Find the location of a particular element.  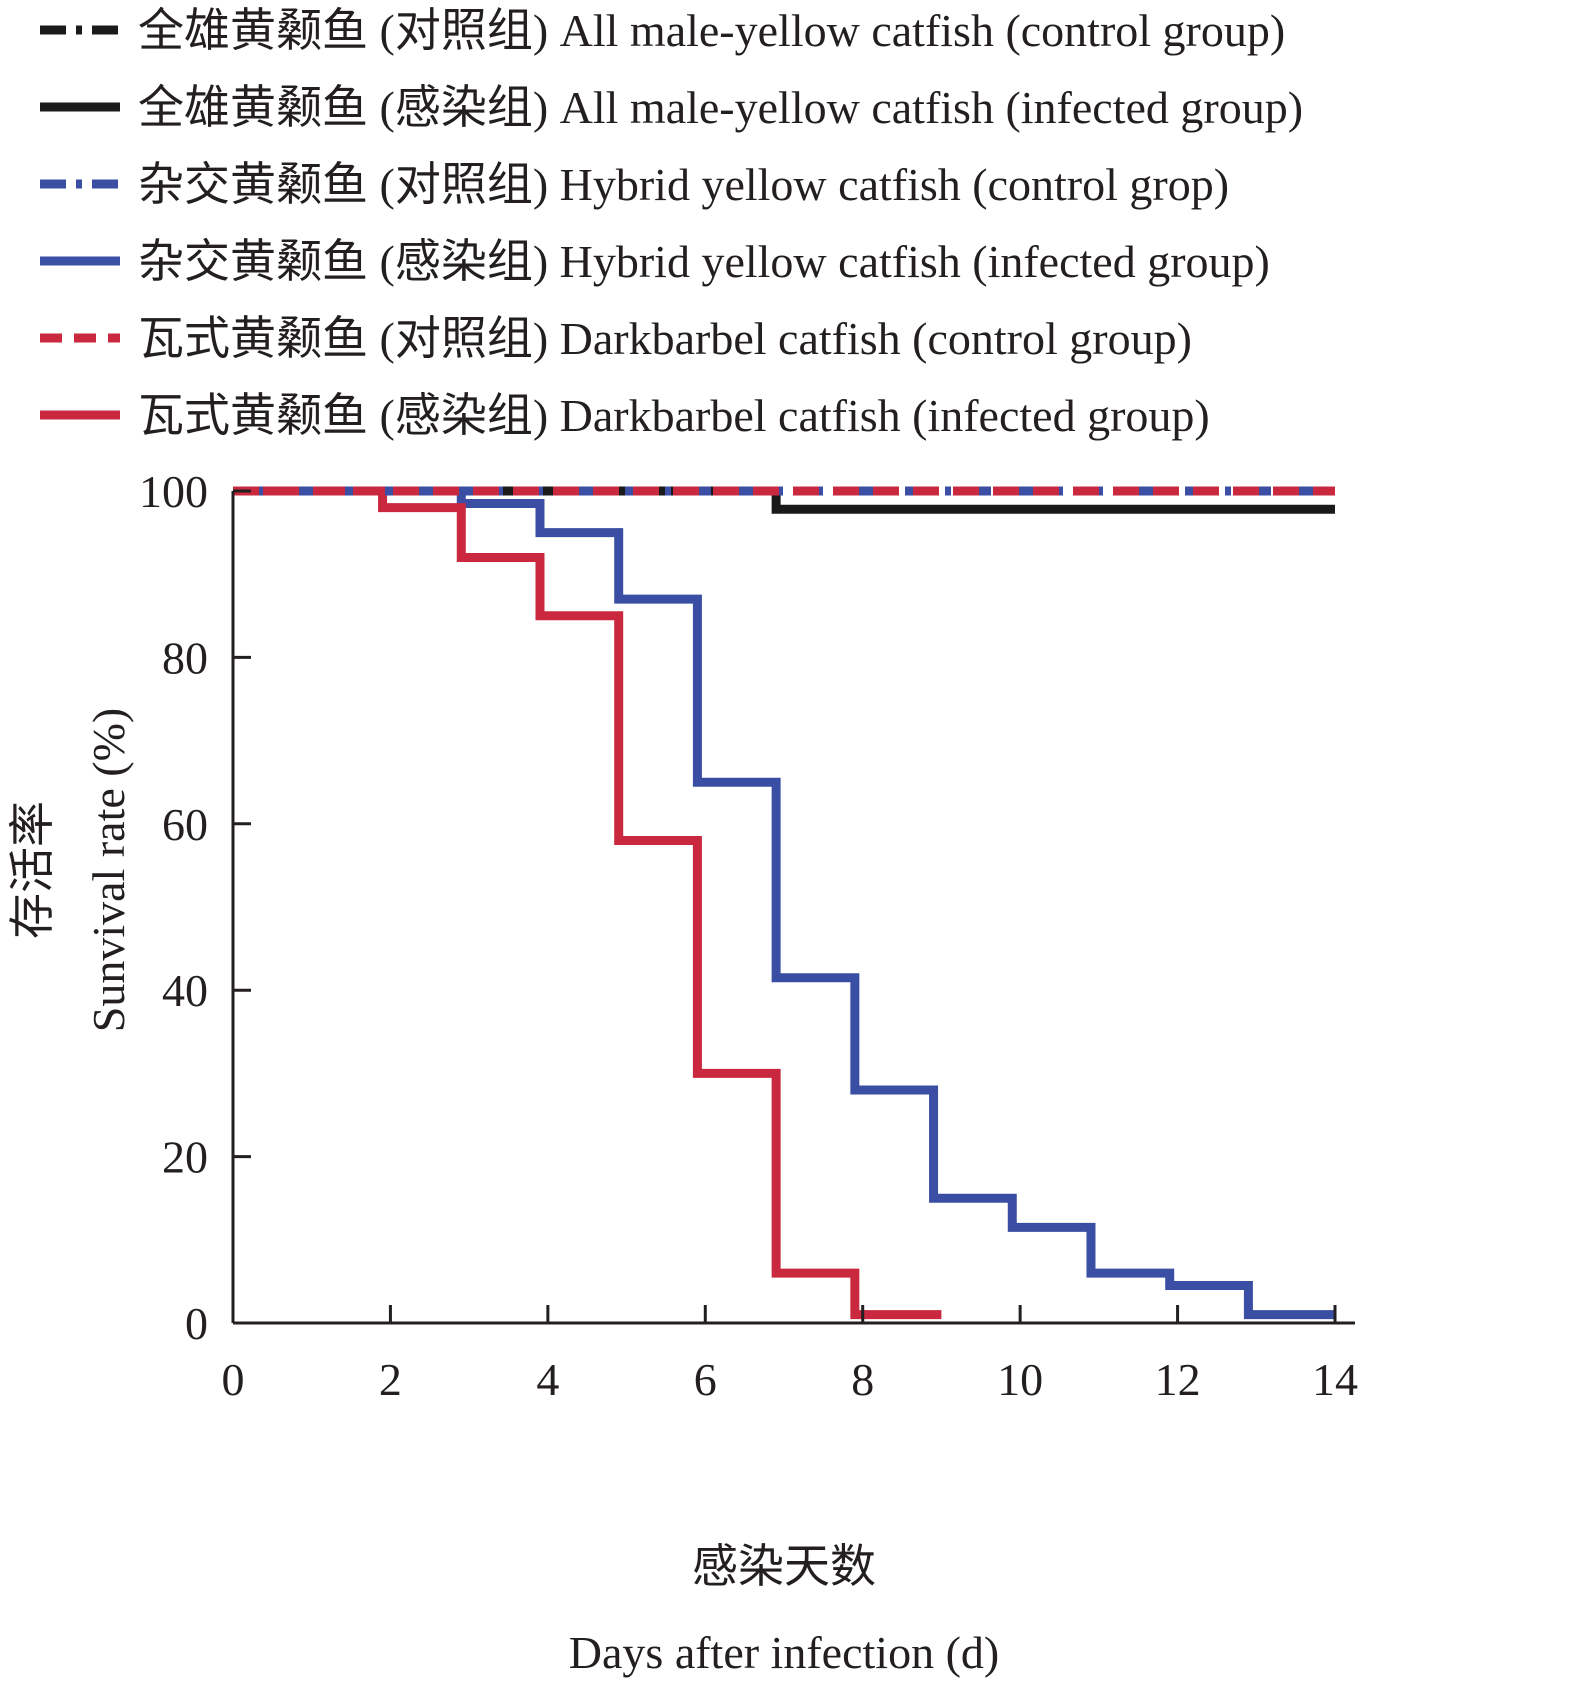

x-tick-label: 4 is located at coordinates (547, 1379).